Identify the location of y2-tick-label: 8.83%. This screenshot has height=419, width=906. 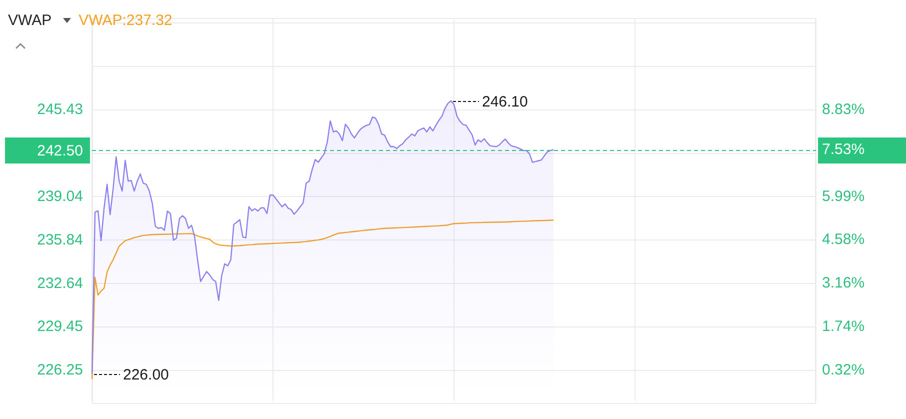
(843, 109).